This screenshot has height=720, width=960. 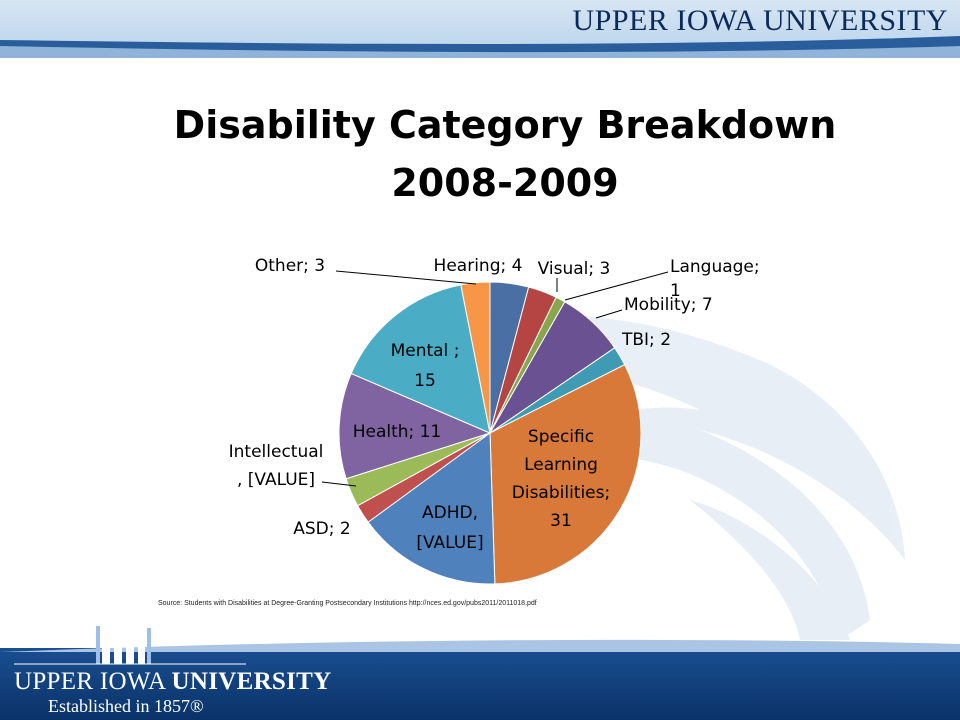 I want to click on footer-name-bold: UNIVERSITY, so click(x=251, y=681).